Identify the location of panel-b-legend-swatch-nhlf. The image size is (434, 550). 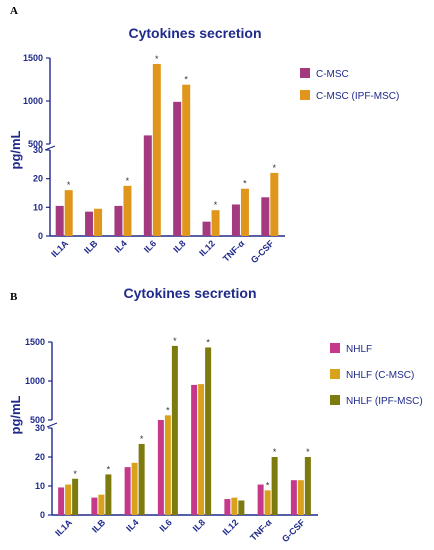
(335, 348).